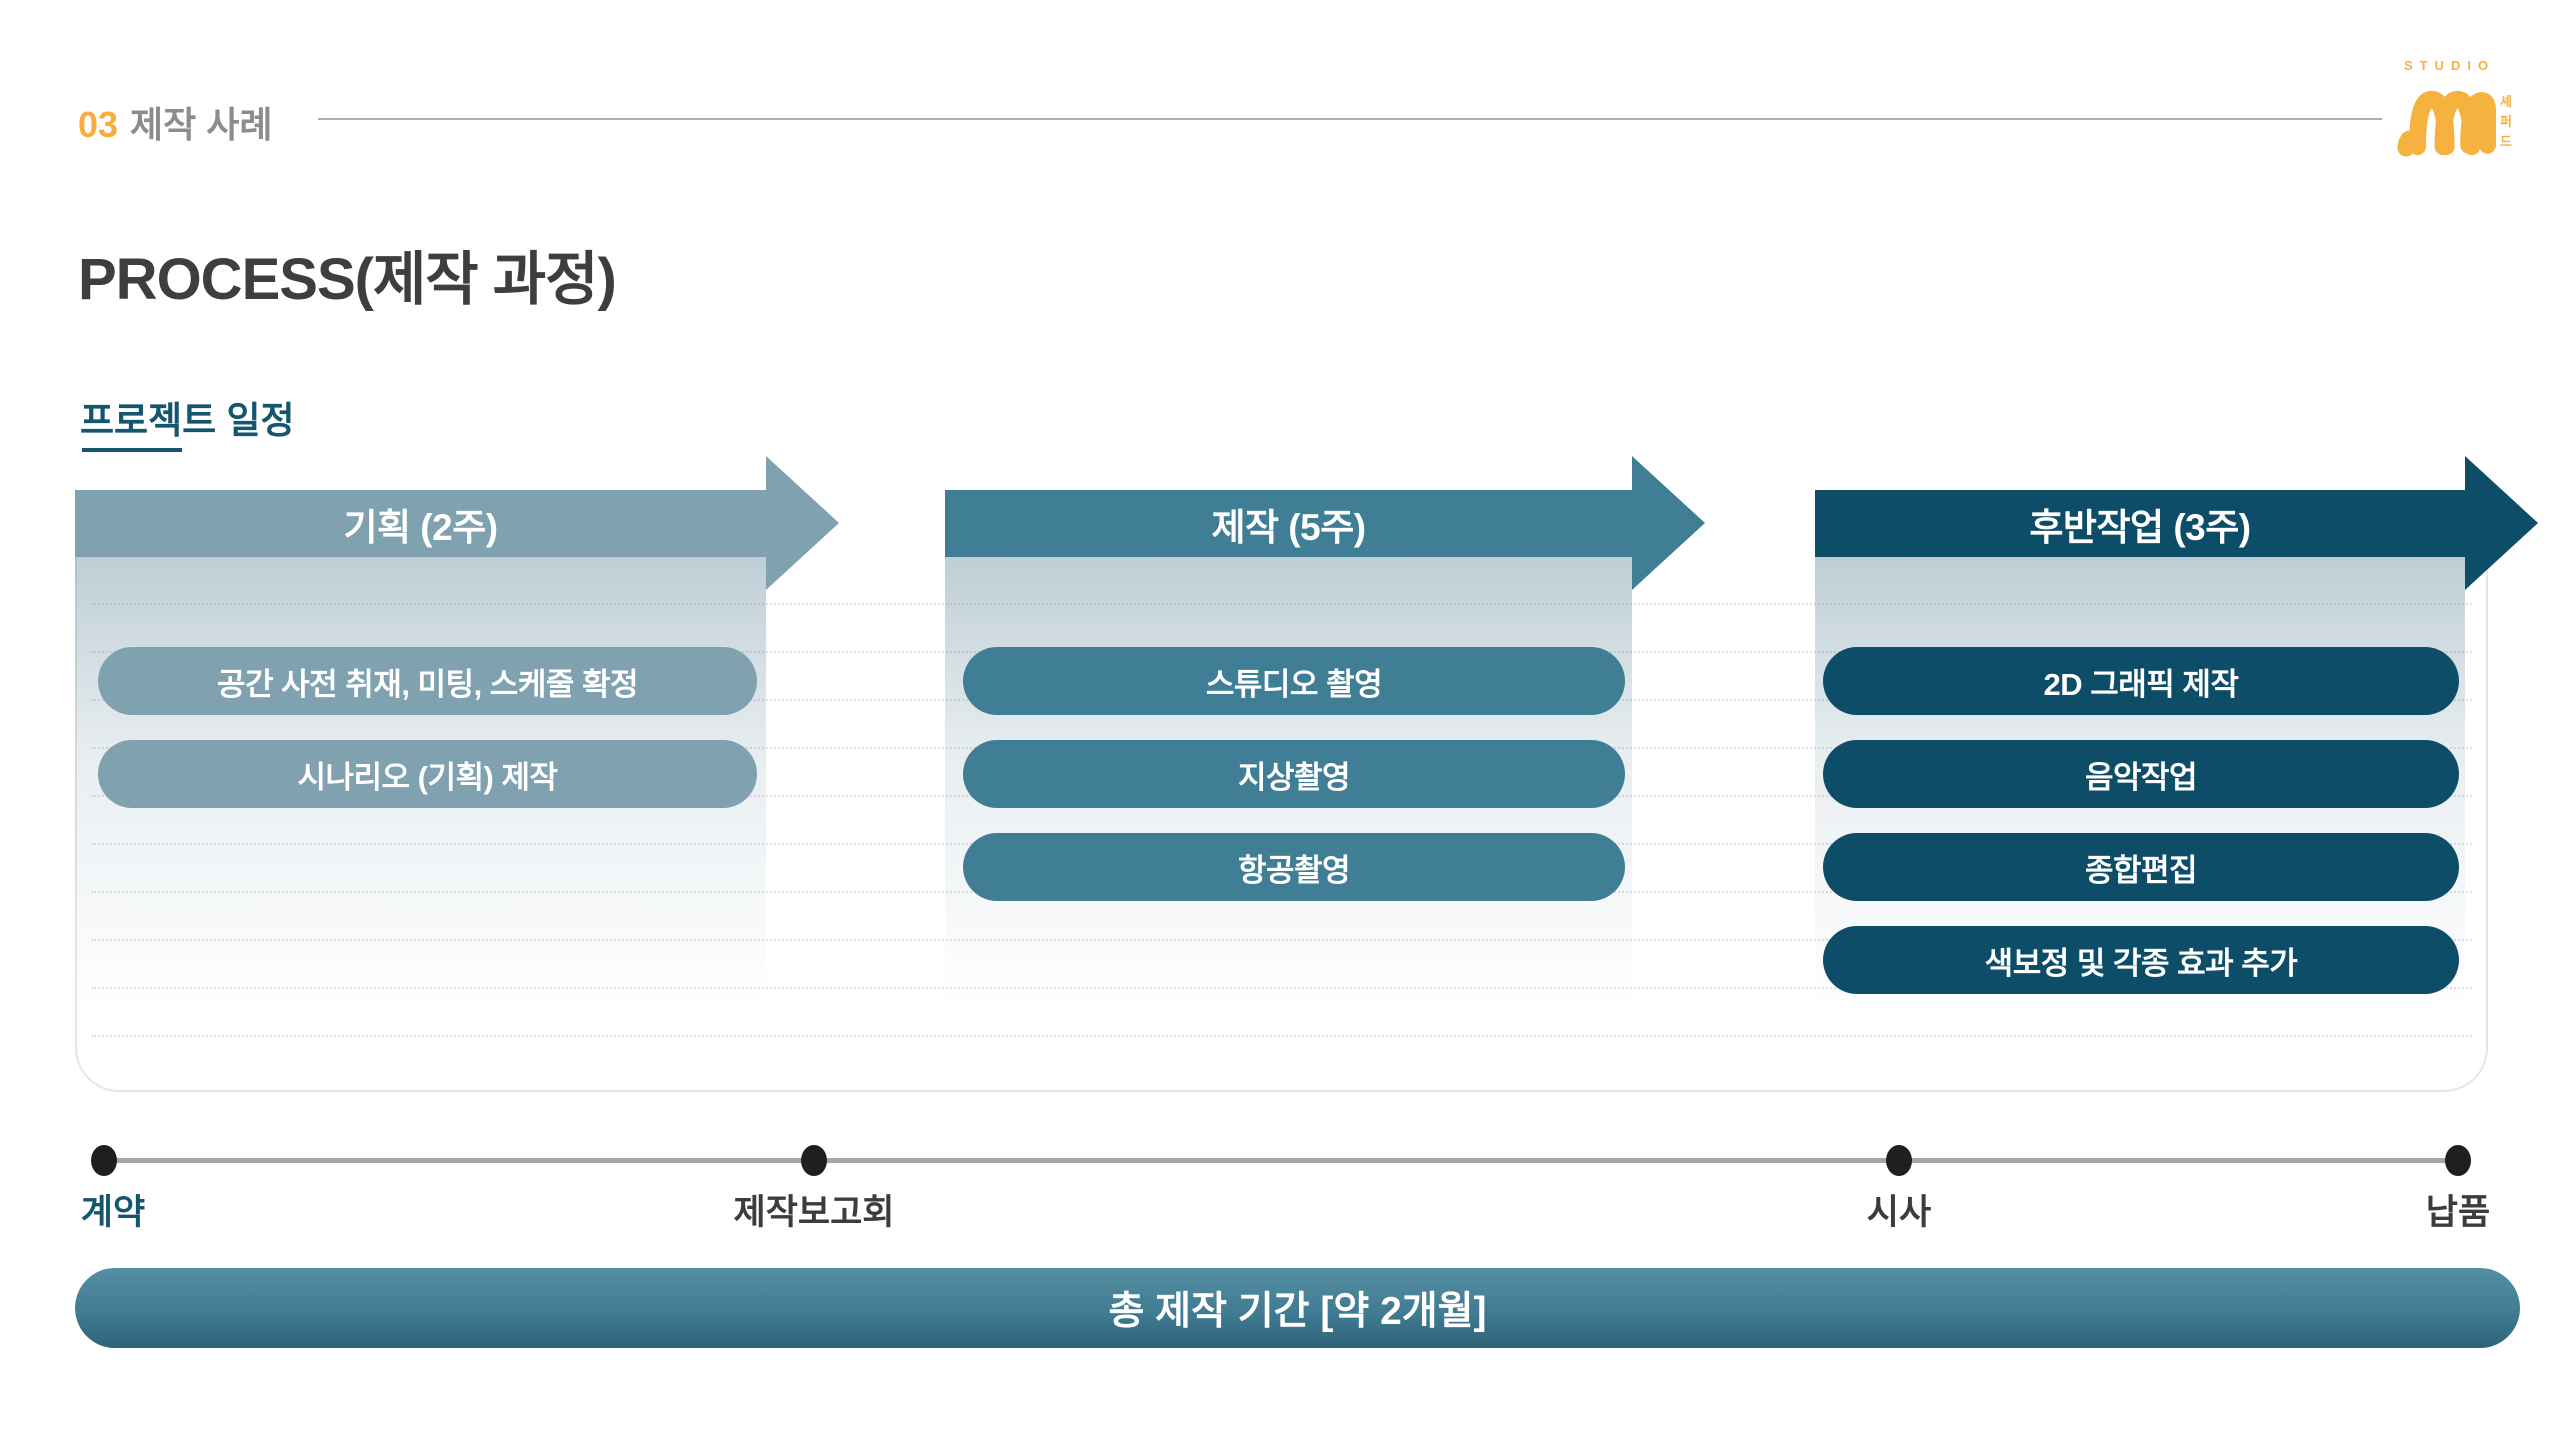 The height and width of the screenshot is (1440, 2560). I want to click on milestone-label-preview: 시사, so click(1899, 1212).